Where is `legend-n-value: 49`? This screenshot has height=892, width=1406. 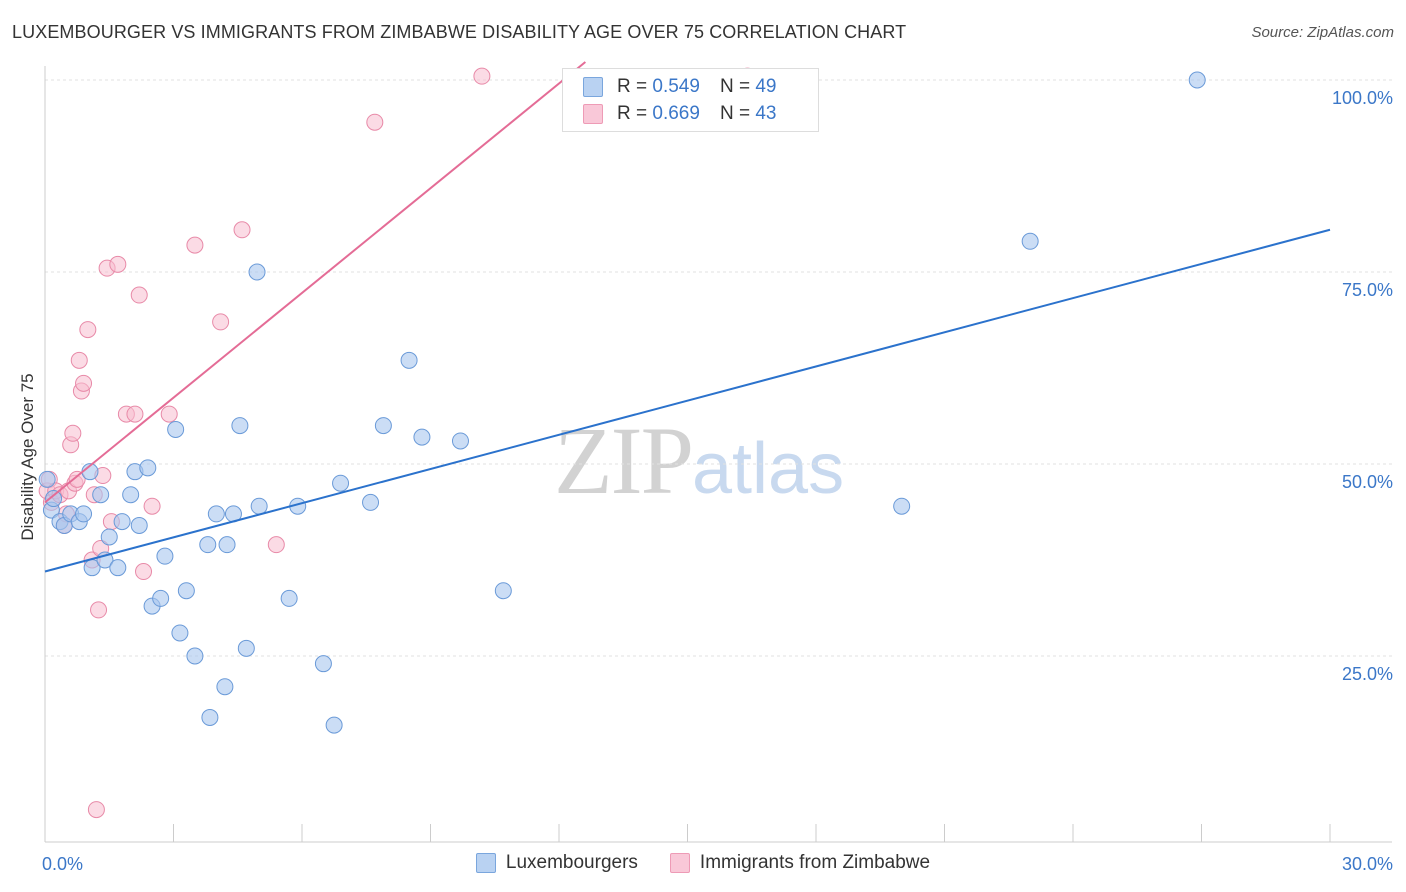 legend-n-value: 49 is located at coordinates (766, 86).